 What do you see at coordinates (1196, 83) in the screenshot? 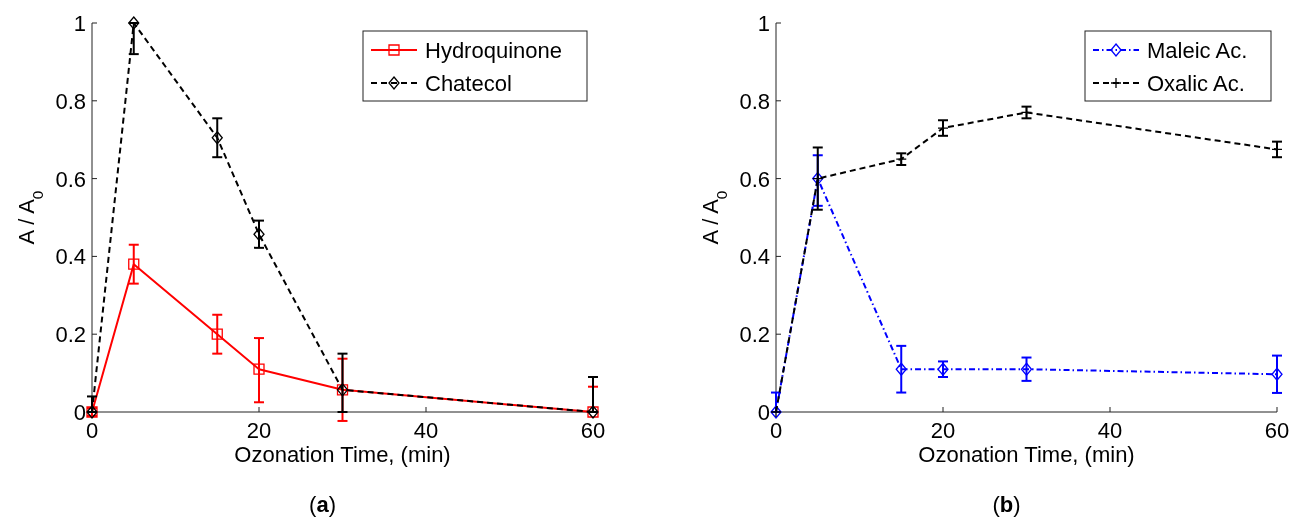
I see `legend-label: Oxalic Ac.` at bounding box center [1196, 83].